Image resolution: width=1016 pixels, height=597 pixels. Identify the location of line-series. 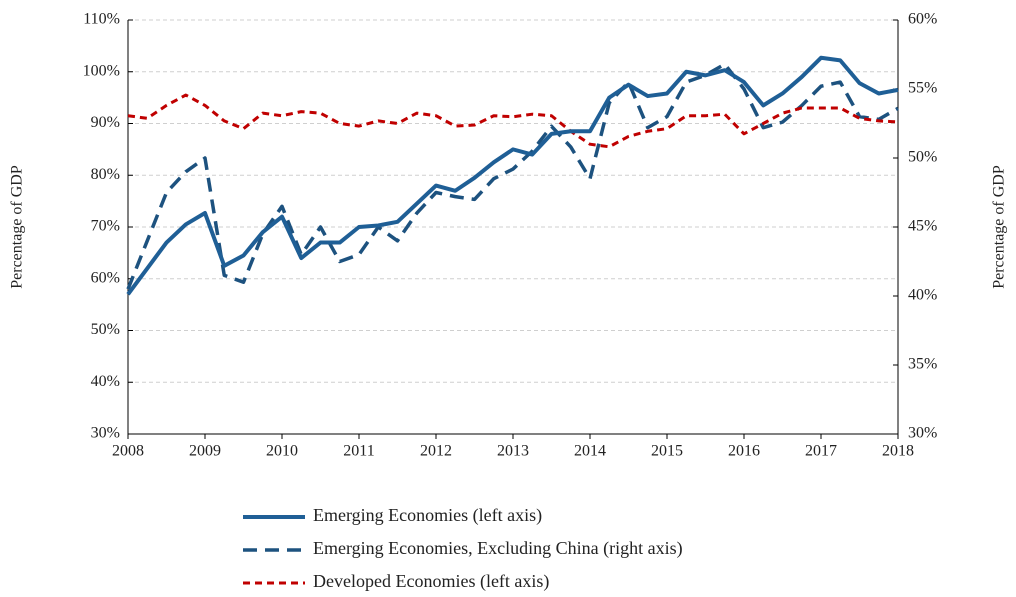
(513, 121).